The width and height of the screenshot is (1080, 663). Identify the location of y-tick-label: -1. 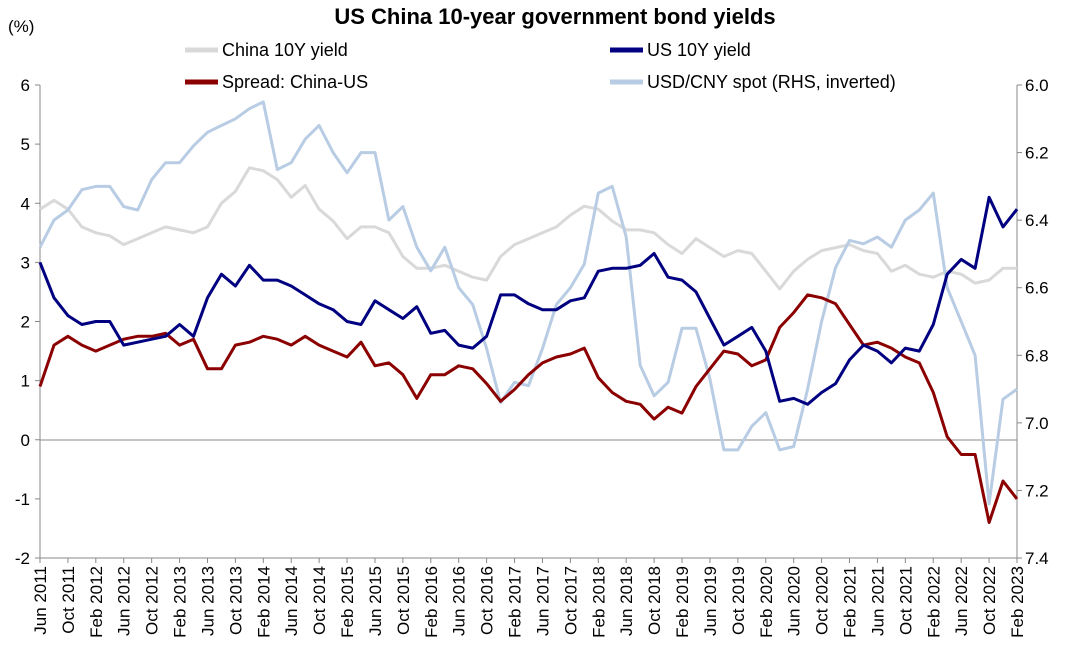
(22, 499).